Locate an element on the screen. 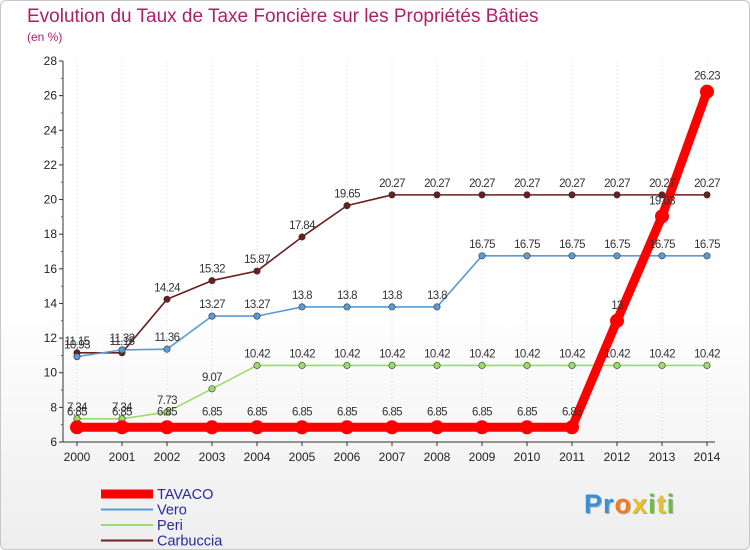 The width and height of the screenshot is (750, 550). data-label: 17.84 is located at coordinates (302, 226).